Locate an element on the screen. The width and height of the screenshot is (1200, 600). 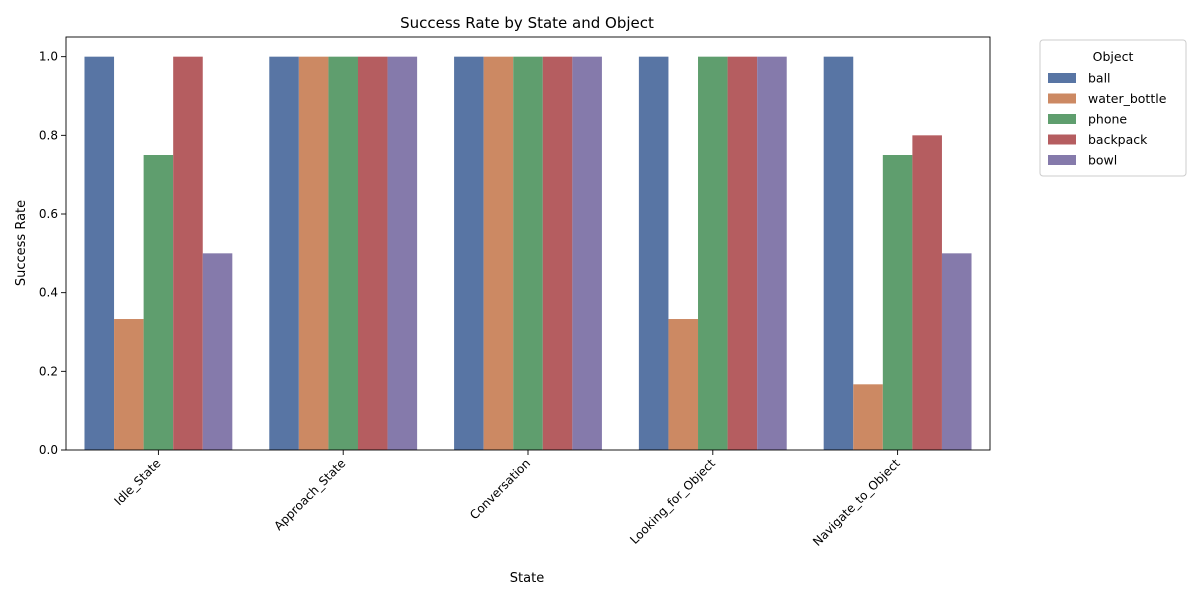
bar-water_bottle-Idle_State is located at coordinates (129, 384).